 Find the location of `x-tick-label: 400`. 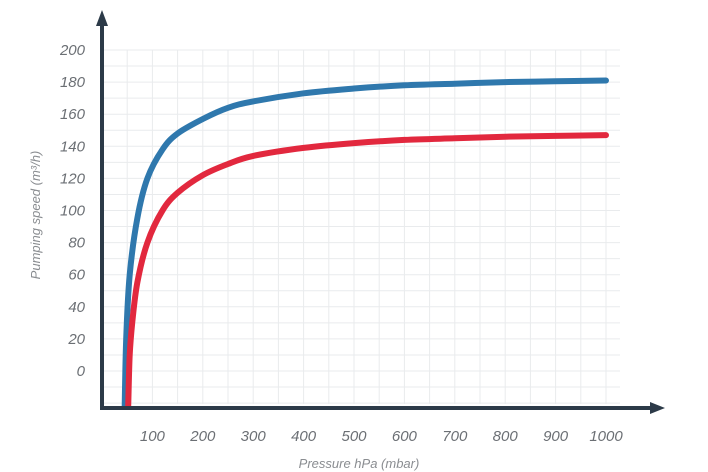

x-tick-label: 400 is located at coordinates (304, 436).